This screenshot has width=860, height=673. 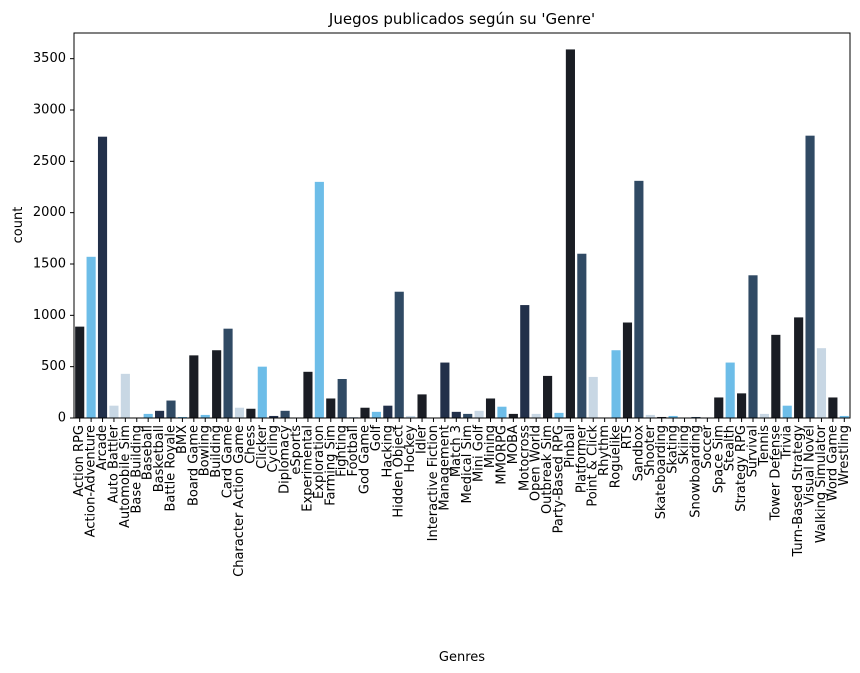 I want to click on x-tick-label-39: Motocross, so click(x=524, y=458).